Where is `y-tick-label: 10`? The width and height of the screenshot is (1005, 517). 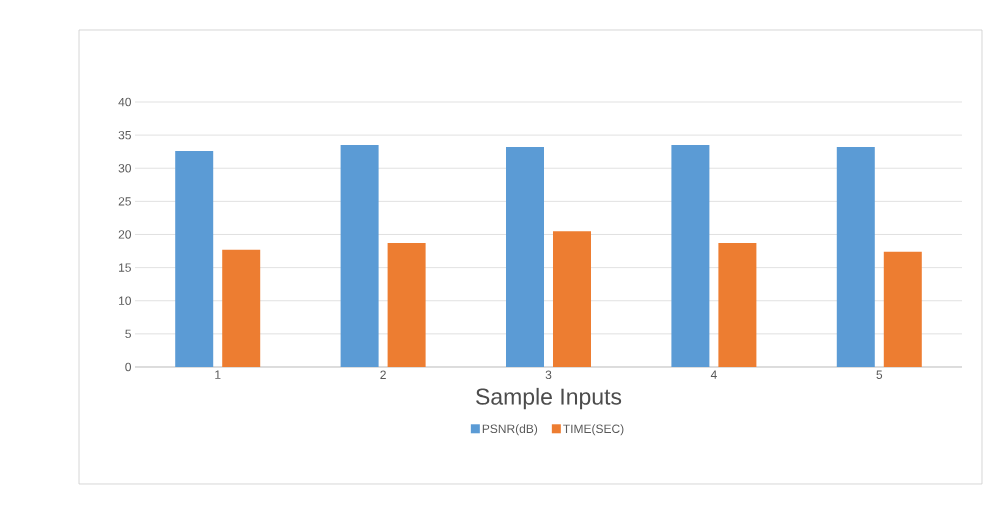 y-tick-label: 10 is located at coordinates (125, 300).